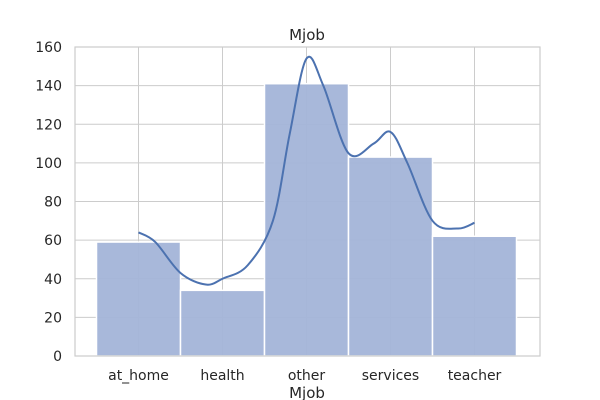 This screenshot has height=400, width=600. What do you see at coordinates (48, 87) in the screenshot?
I see `y-tick-label: 140` at bounding box center [48, 87].